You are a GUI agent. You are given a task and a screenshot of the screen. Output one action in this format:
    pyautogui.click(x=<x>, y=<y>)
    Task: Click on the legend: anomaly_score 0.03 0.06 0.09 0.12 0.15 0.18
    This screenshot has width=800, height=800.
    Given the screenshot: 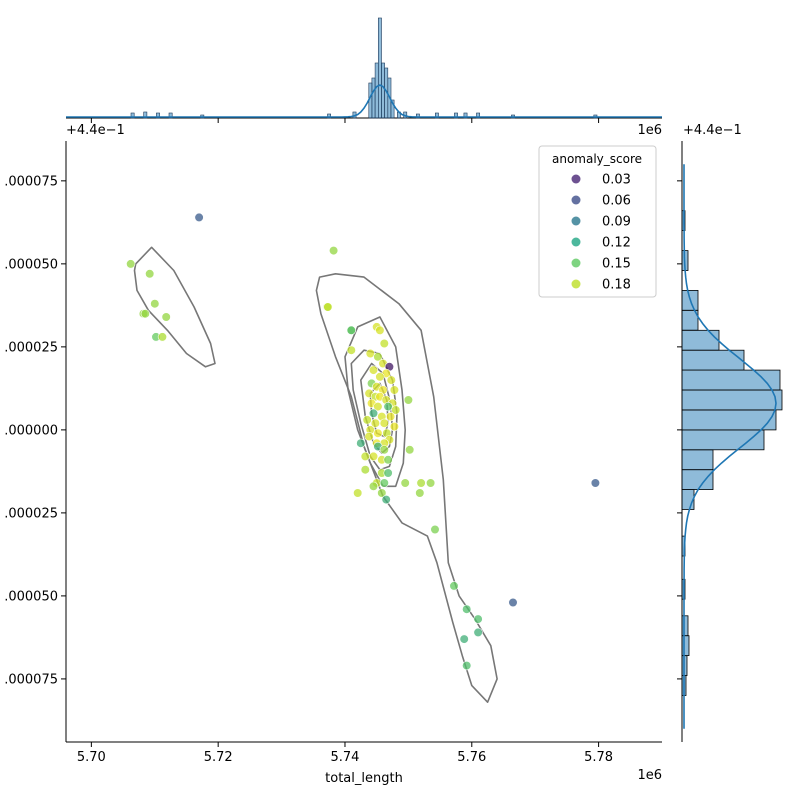 What is the action you would take?
    pyautogui.click(x=597, y=221)
    